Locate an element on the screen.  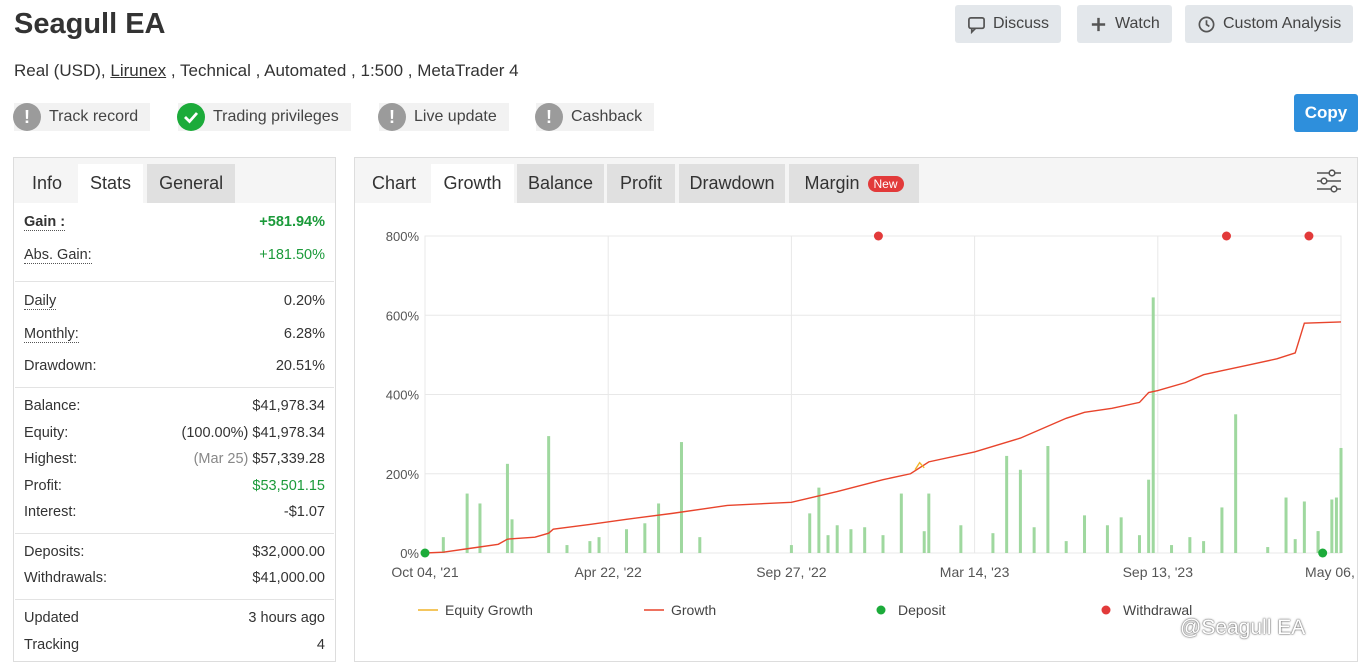
tab-margin-label: Margin is located at coordinates (832, 183).